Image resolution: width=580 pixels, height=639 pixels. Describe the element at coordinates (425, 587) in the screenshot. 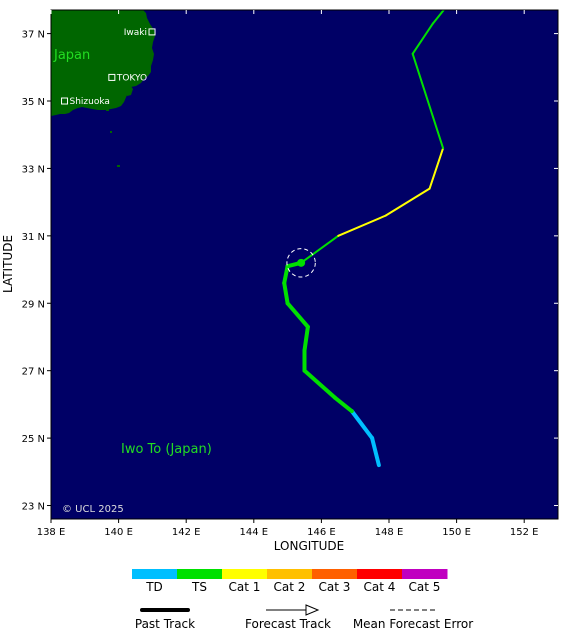

I see `legend-category-label: Cat 5` at that location.